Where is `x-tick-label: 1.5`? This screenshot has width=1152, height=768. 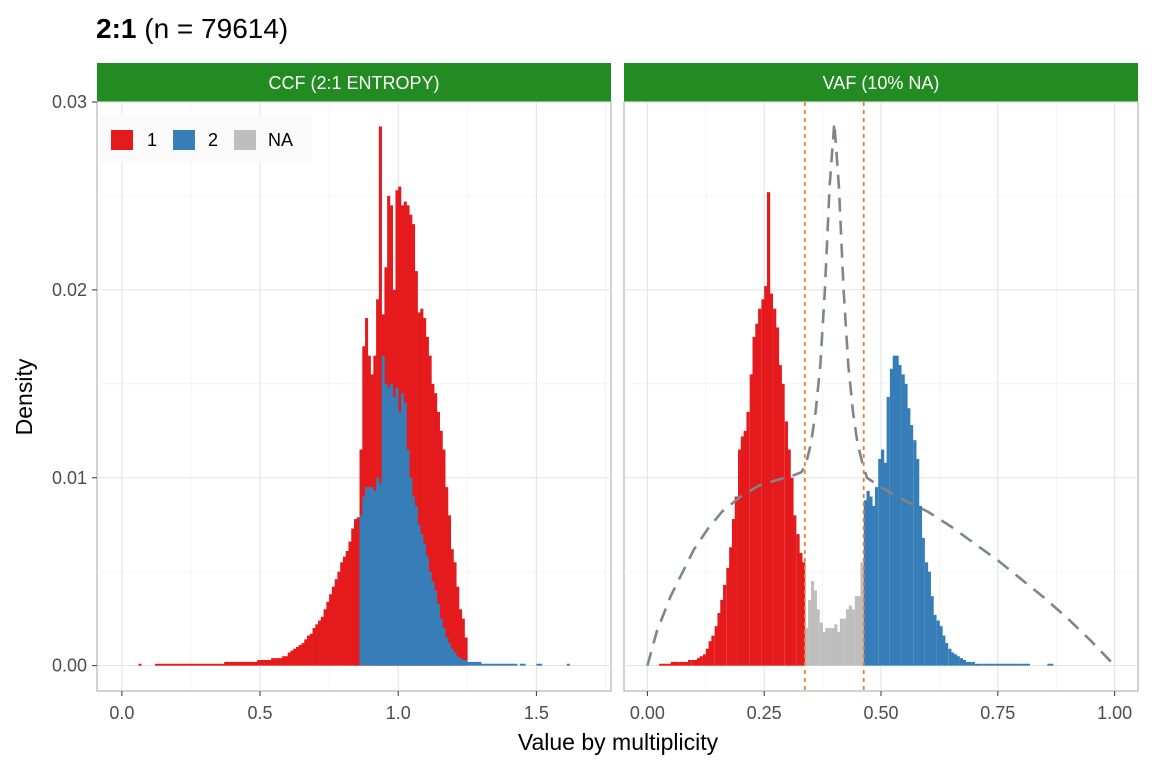 x-tick-label: 1.5 is located at coordinates (536, 713).